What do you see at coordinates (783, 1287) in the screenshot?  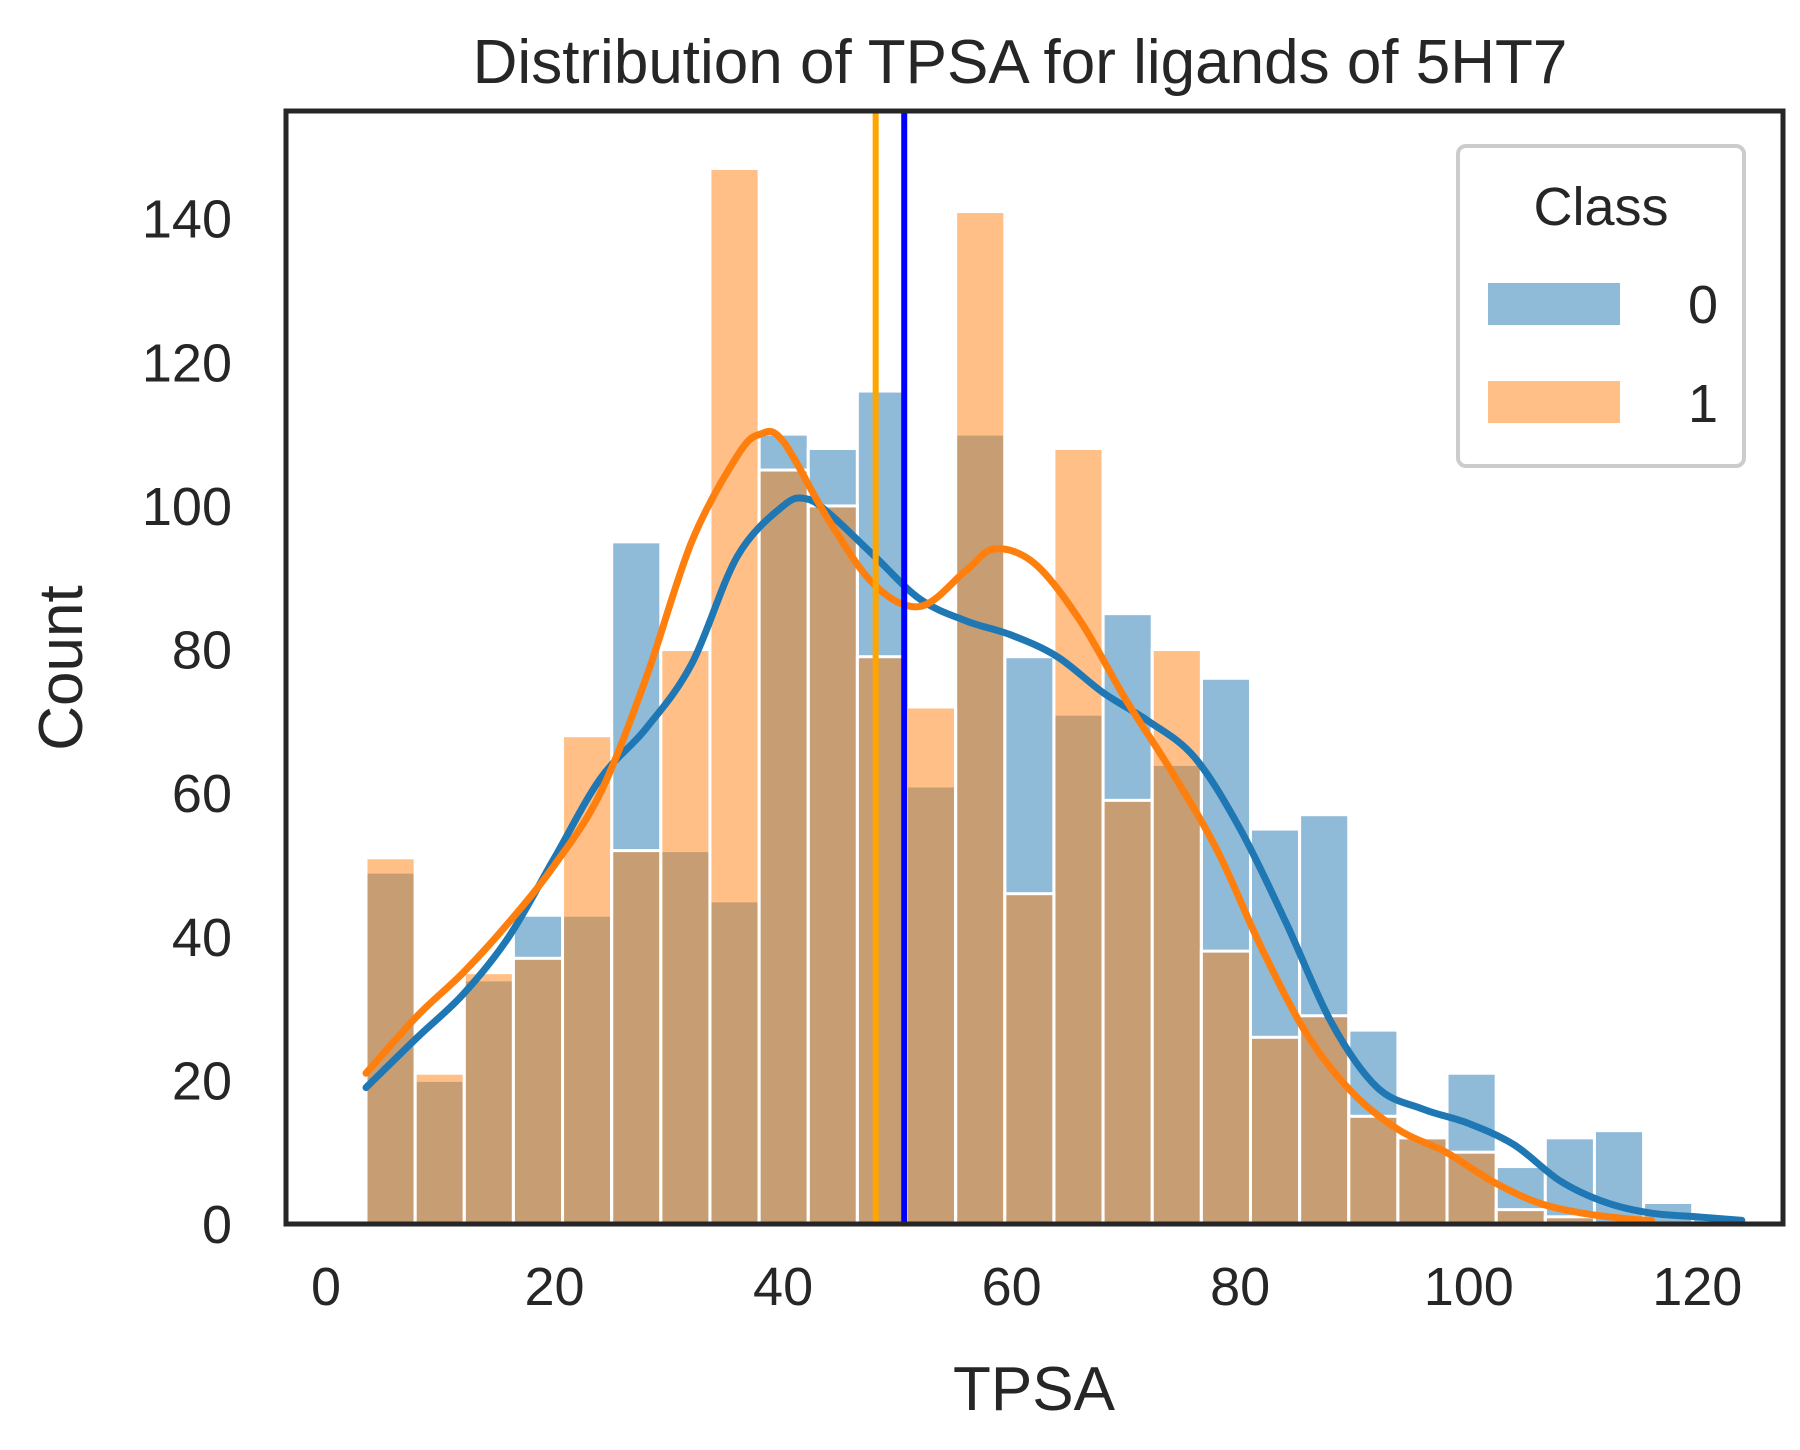 I see `x-tick-label: 40` at bounding box center [783, 1287].